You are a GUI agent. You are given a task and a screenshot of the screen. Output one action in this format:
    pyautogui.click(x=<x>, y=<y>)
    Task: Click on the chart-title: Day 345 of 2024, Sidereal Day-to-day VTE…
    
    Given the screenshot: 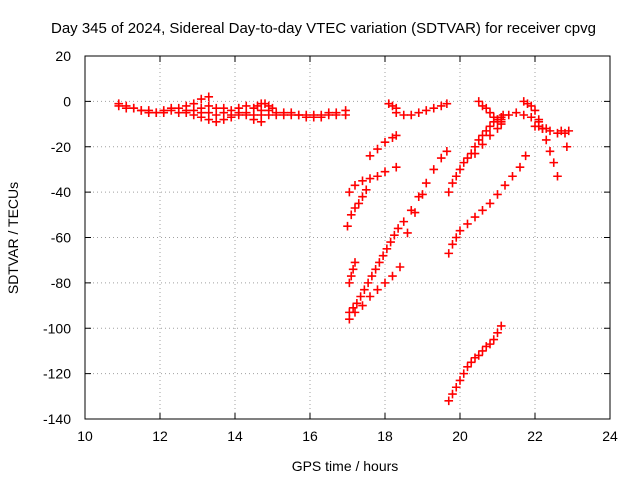 What is the action you would take?
    pyautogui.click(x=323, y=28)
    